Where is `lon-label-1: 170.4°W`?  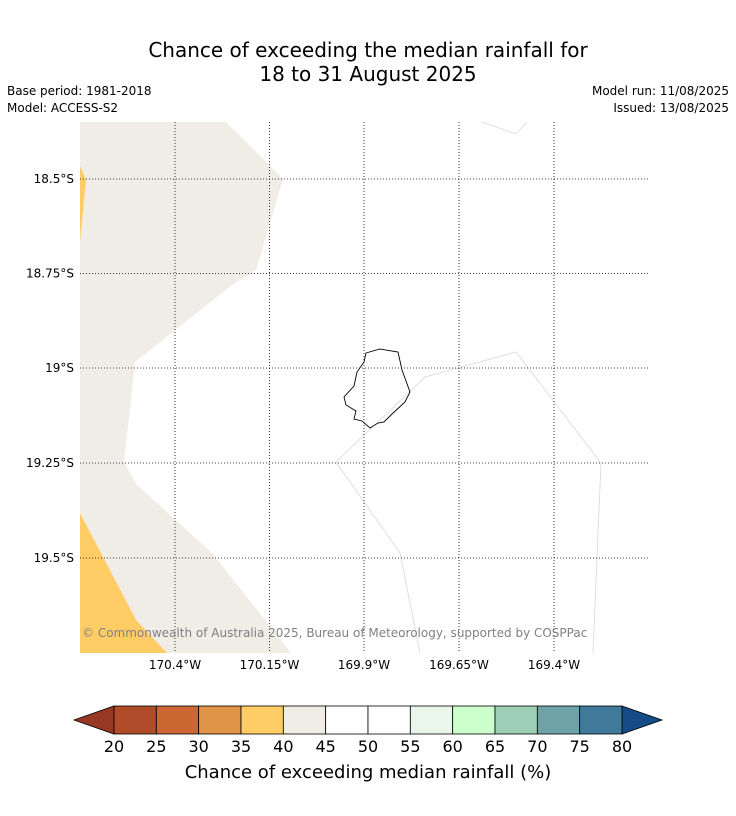
lon-label-1: 170.4°W is located at coordinates (175, 665).